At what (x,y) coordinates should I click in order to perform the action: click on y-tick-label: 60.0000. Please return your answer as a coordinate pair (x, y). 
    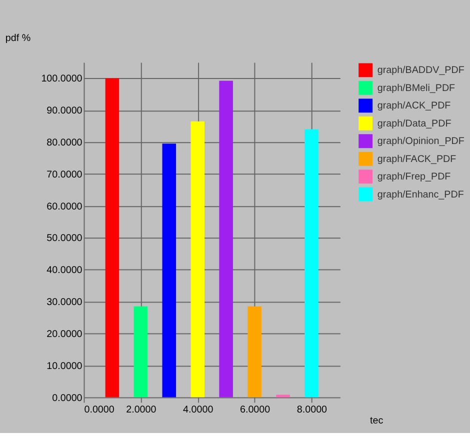
    Looking at the image, I should click on (64, 206).